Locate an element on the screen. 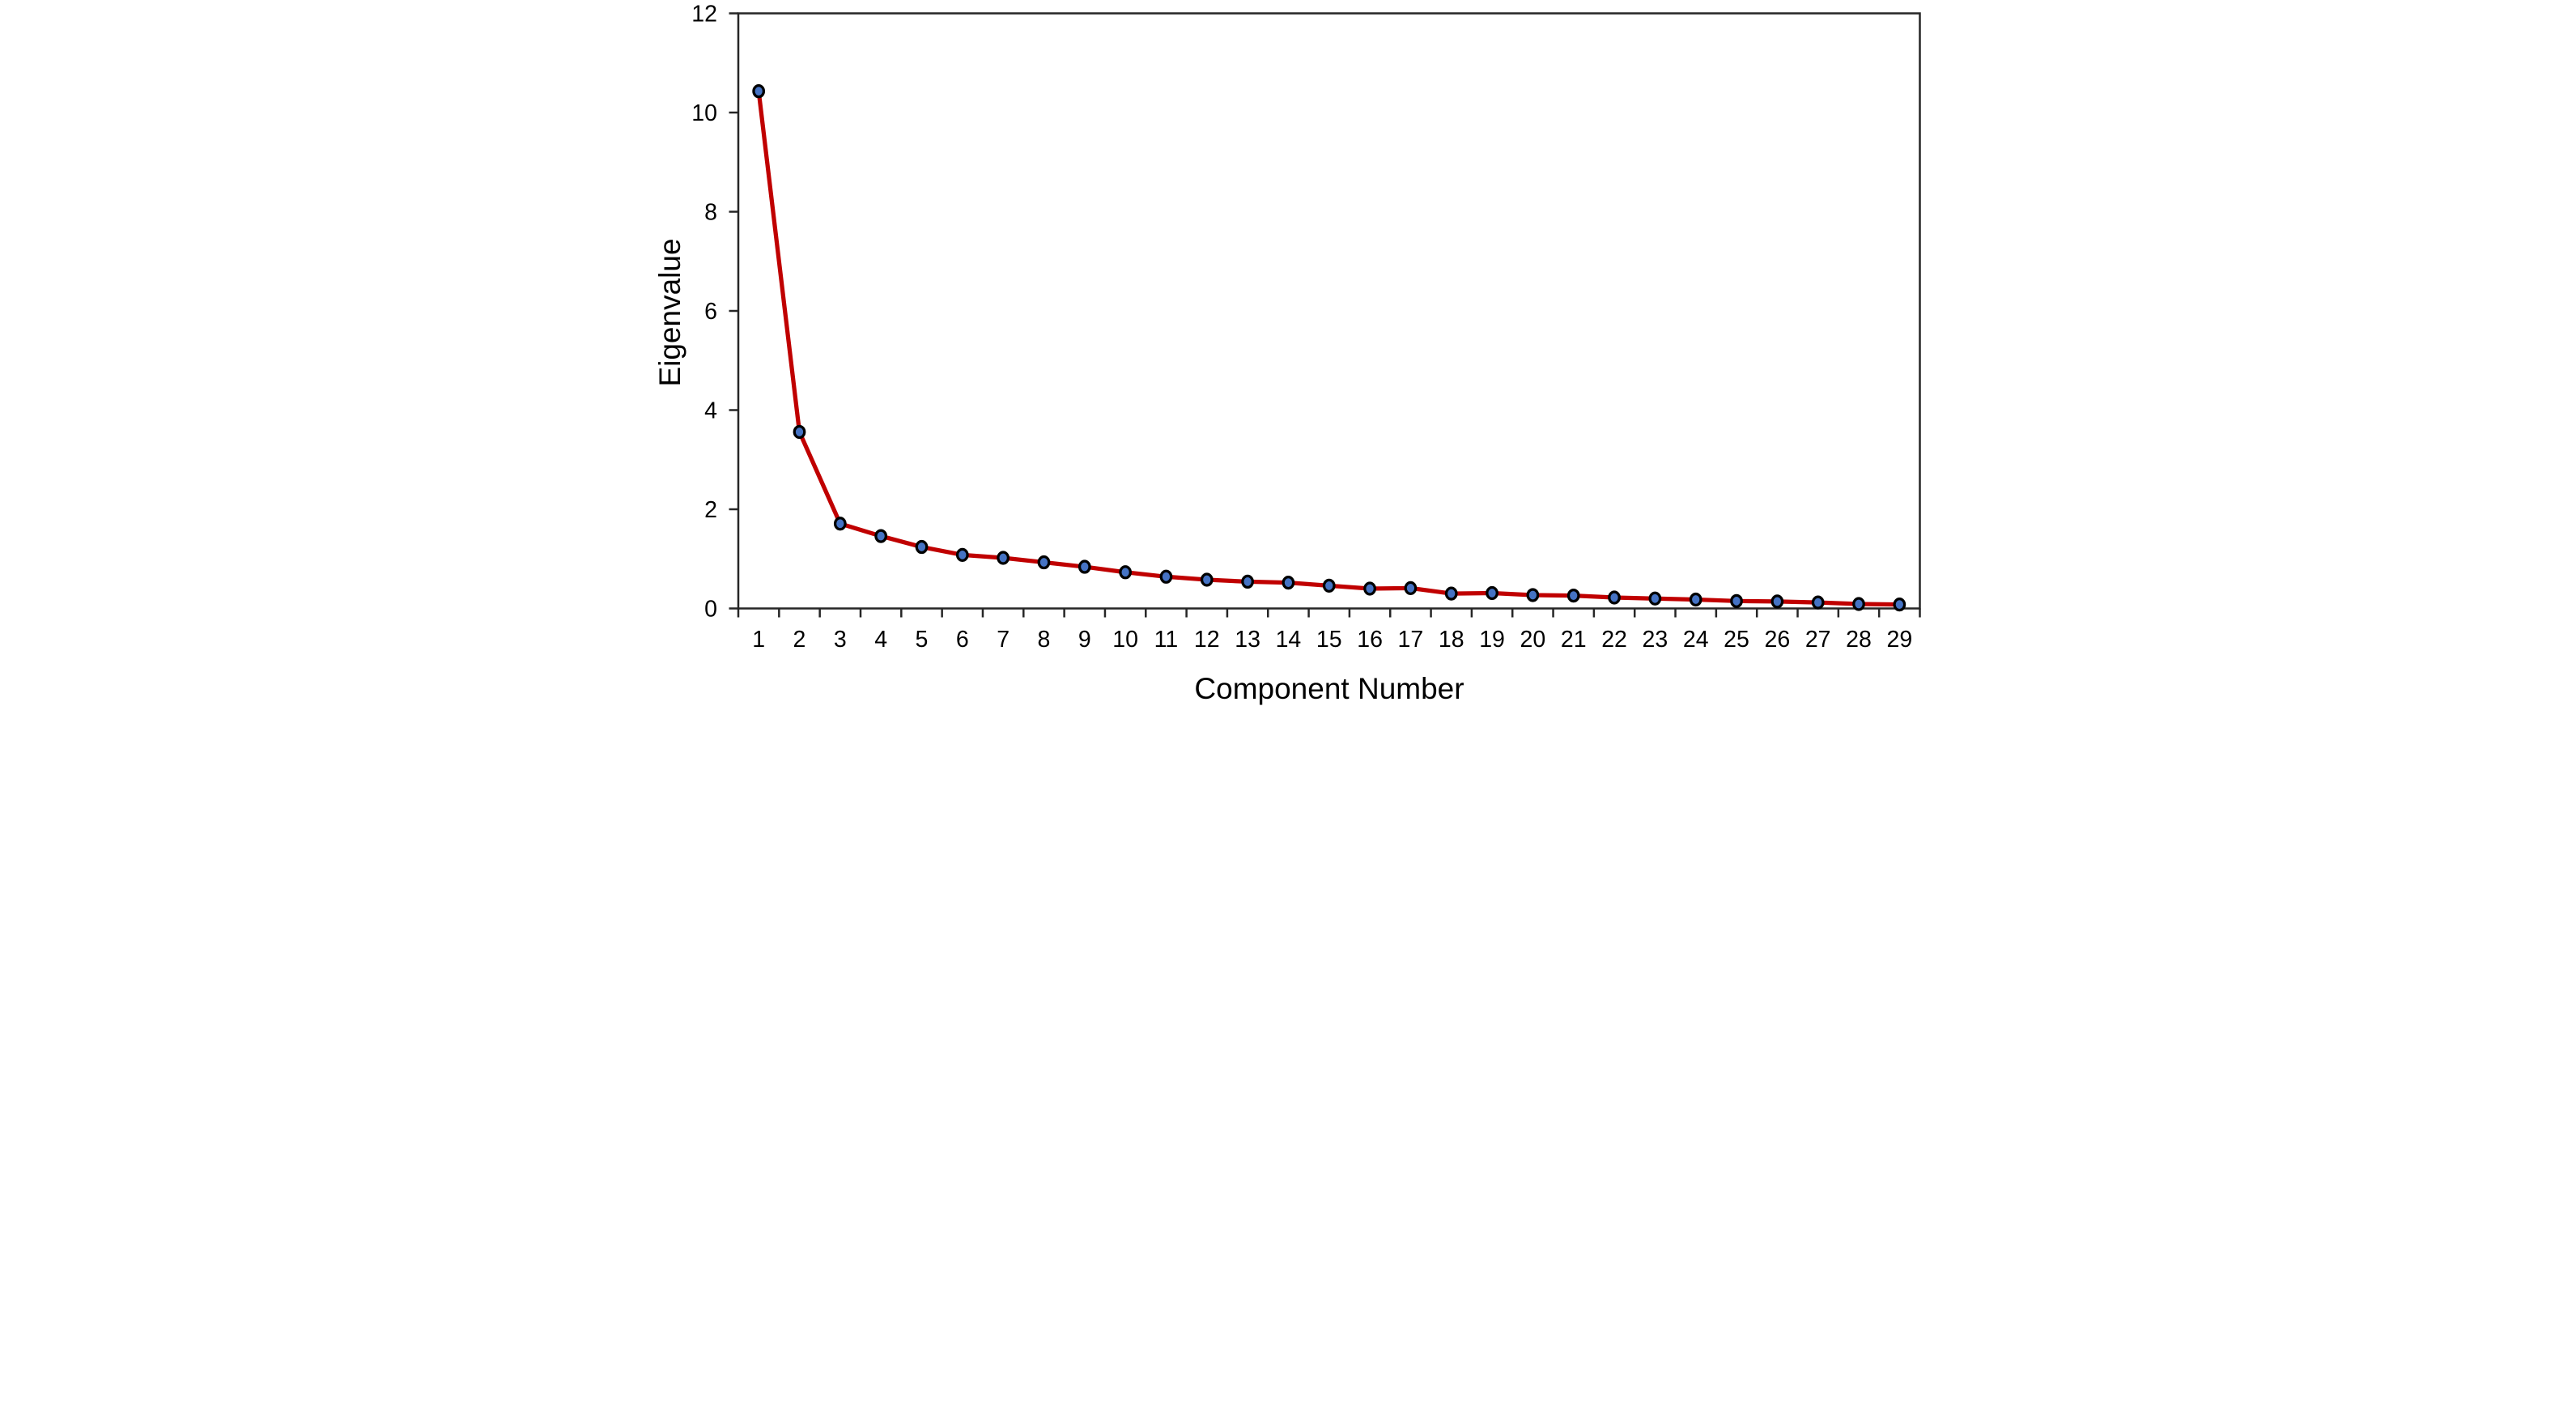 This screenshot has width=2576, height=1425. x-tick-label: 2 is located at coordinates (799, 640).